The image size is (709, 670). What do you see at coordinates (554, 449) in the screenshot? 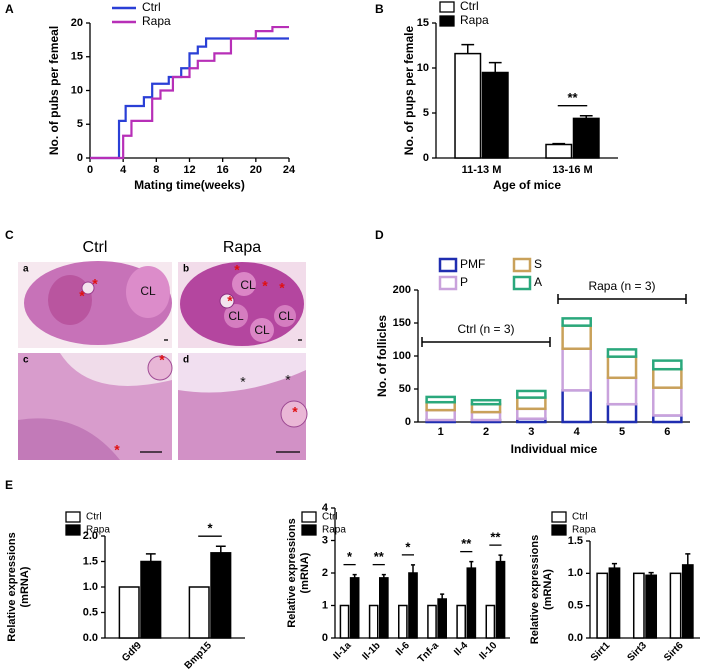
I see `x-axis-label: Individual mice` at bounding box center [554, 449].